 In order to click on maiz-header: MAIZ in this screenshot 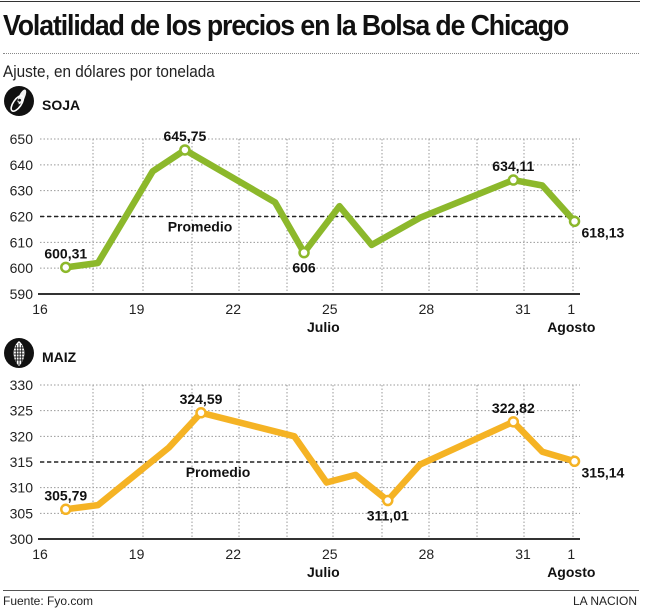, I will do `click(40, 353)`.